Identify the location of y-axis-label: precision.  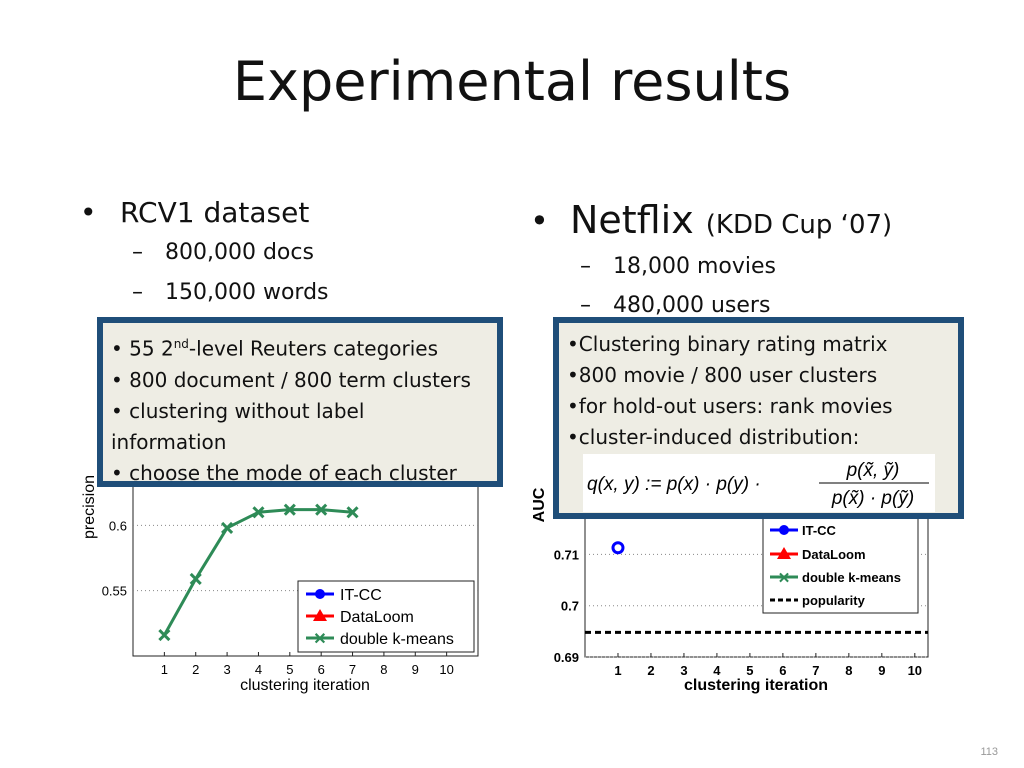
(89, 507).